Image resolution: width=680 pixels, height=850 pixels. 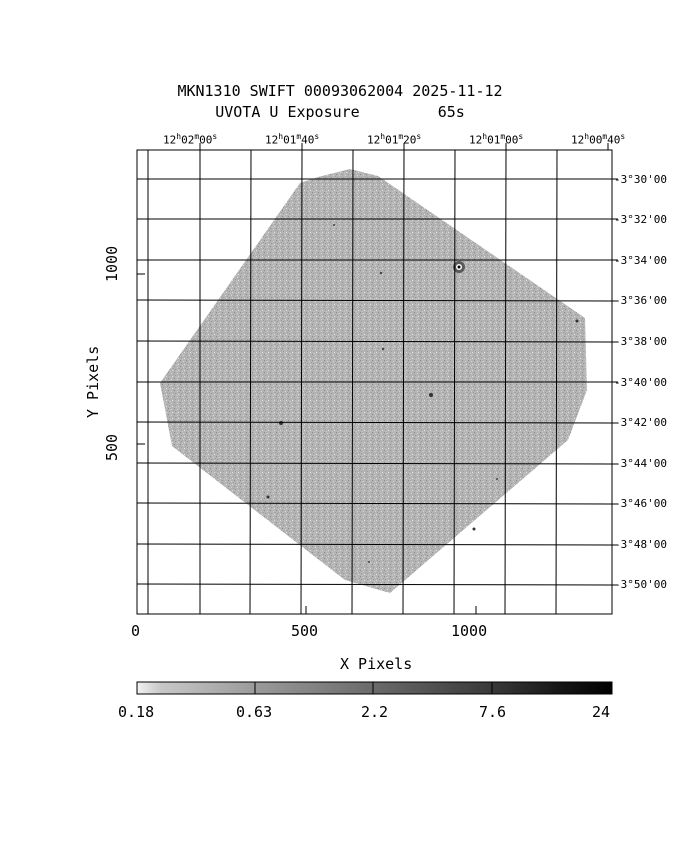 What do you see at coordinates (601, 712) in the screenshot?
I see `colorbar-tick-label: 24` at bounding box center [601, 712].